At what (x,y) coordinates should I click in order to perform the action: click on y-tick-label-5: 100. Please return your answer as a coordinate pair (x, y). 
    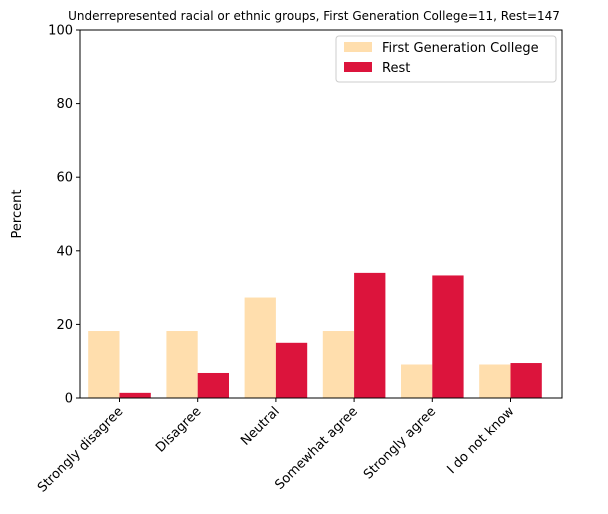
    Looking at the image, I should click on (60, 31).